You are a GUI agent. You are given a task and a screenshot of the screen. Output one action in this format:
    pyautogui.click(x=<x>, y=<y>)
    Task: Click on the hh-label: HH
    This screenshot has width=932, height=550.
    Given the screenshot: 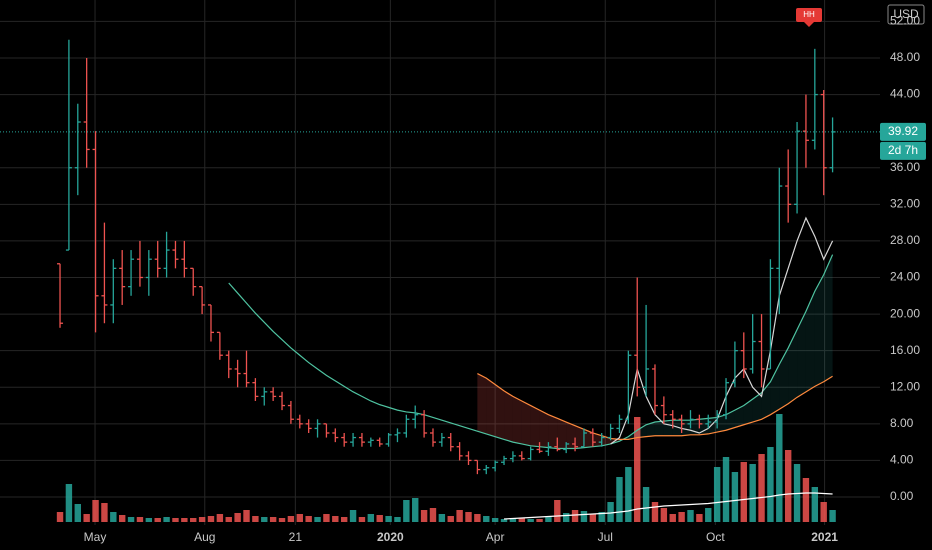 What is the action you would take?
    pyautogui.click(x=809, y=14)
    